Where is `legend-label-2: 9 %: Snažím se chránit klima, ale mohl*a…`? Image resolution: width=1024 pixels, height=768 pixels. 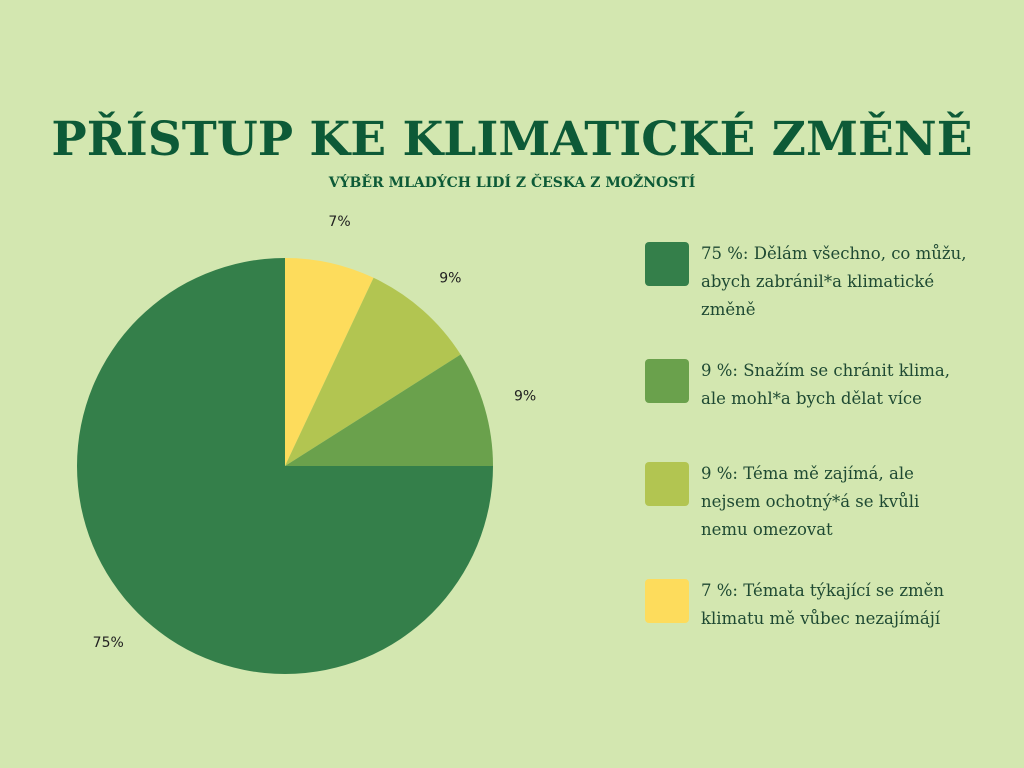 legend-label-2: 9 %: Snažím se chránit klima, ale mohl*a… is located at coordinates (825, 384).